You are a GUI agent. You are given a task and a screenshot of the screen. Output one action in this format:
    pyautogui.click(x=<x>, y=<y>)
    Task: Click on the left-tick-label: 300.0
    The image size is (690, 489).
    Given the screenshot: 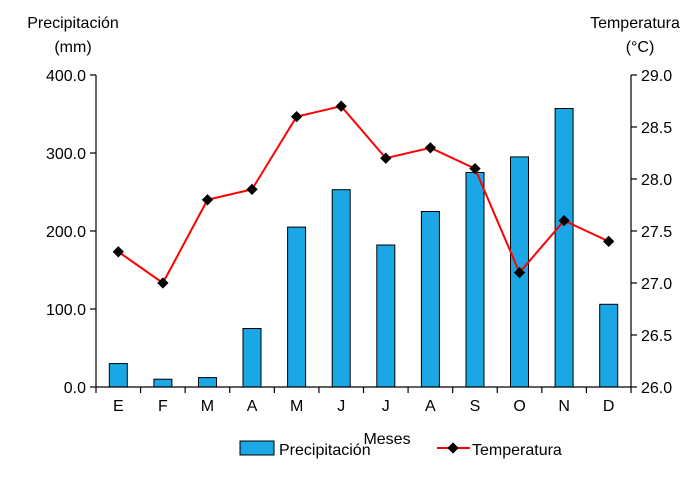 What is the action you would take?
    pyautogui.click(x=66, y=154)
    